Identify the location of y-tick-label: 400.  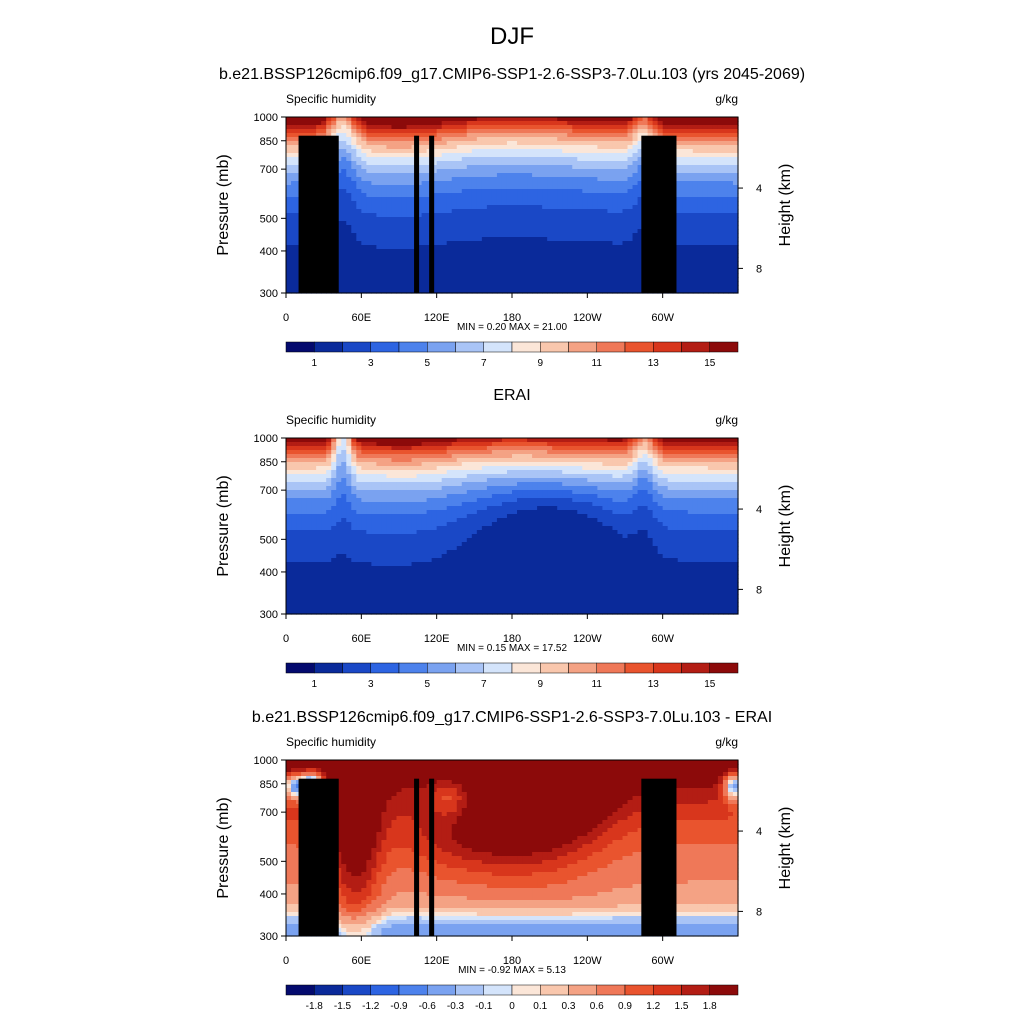
(269, 252).